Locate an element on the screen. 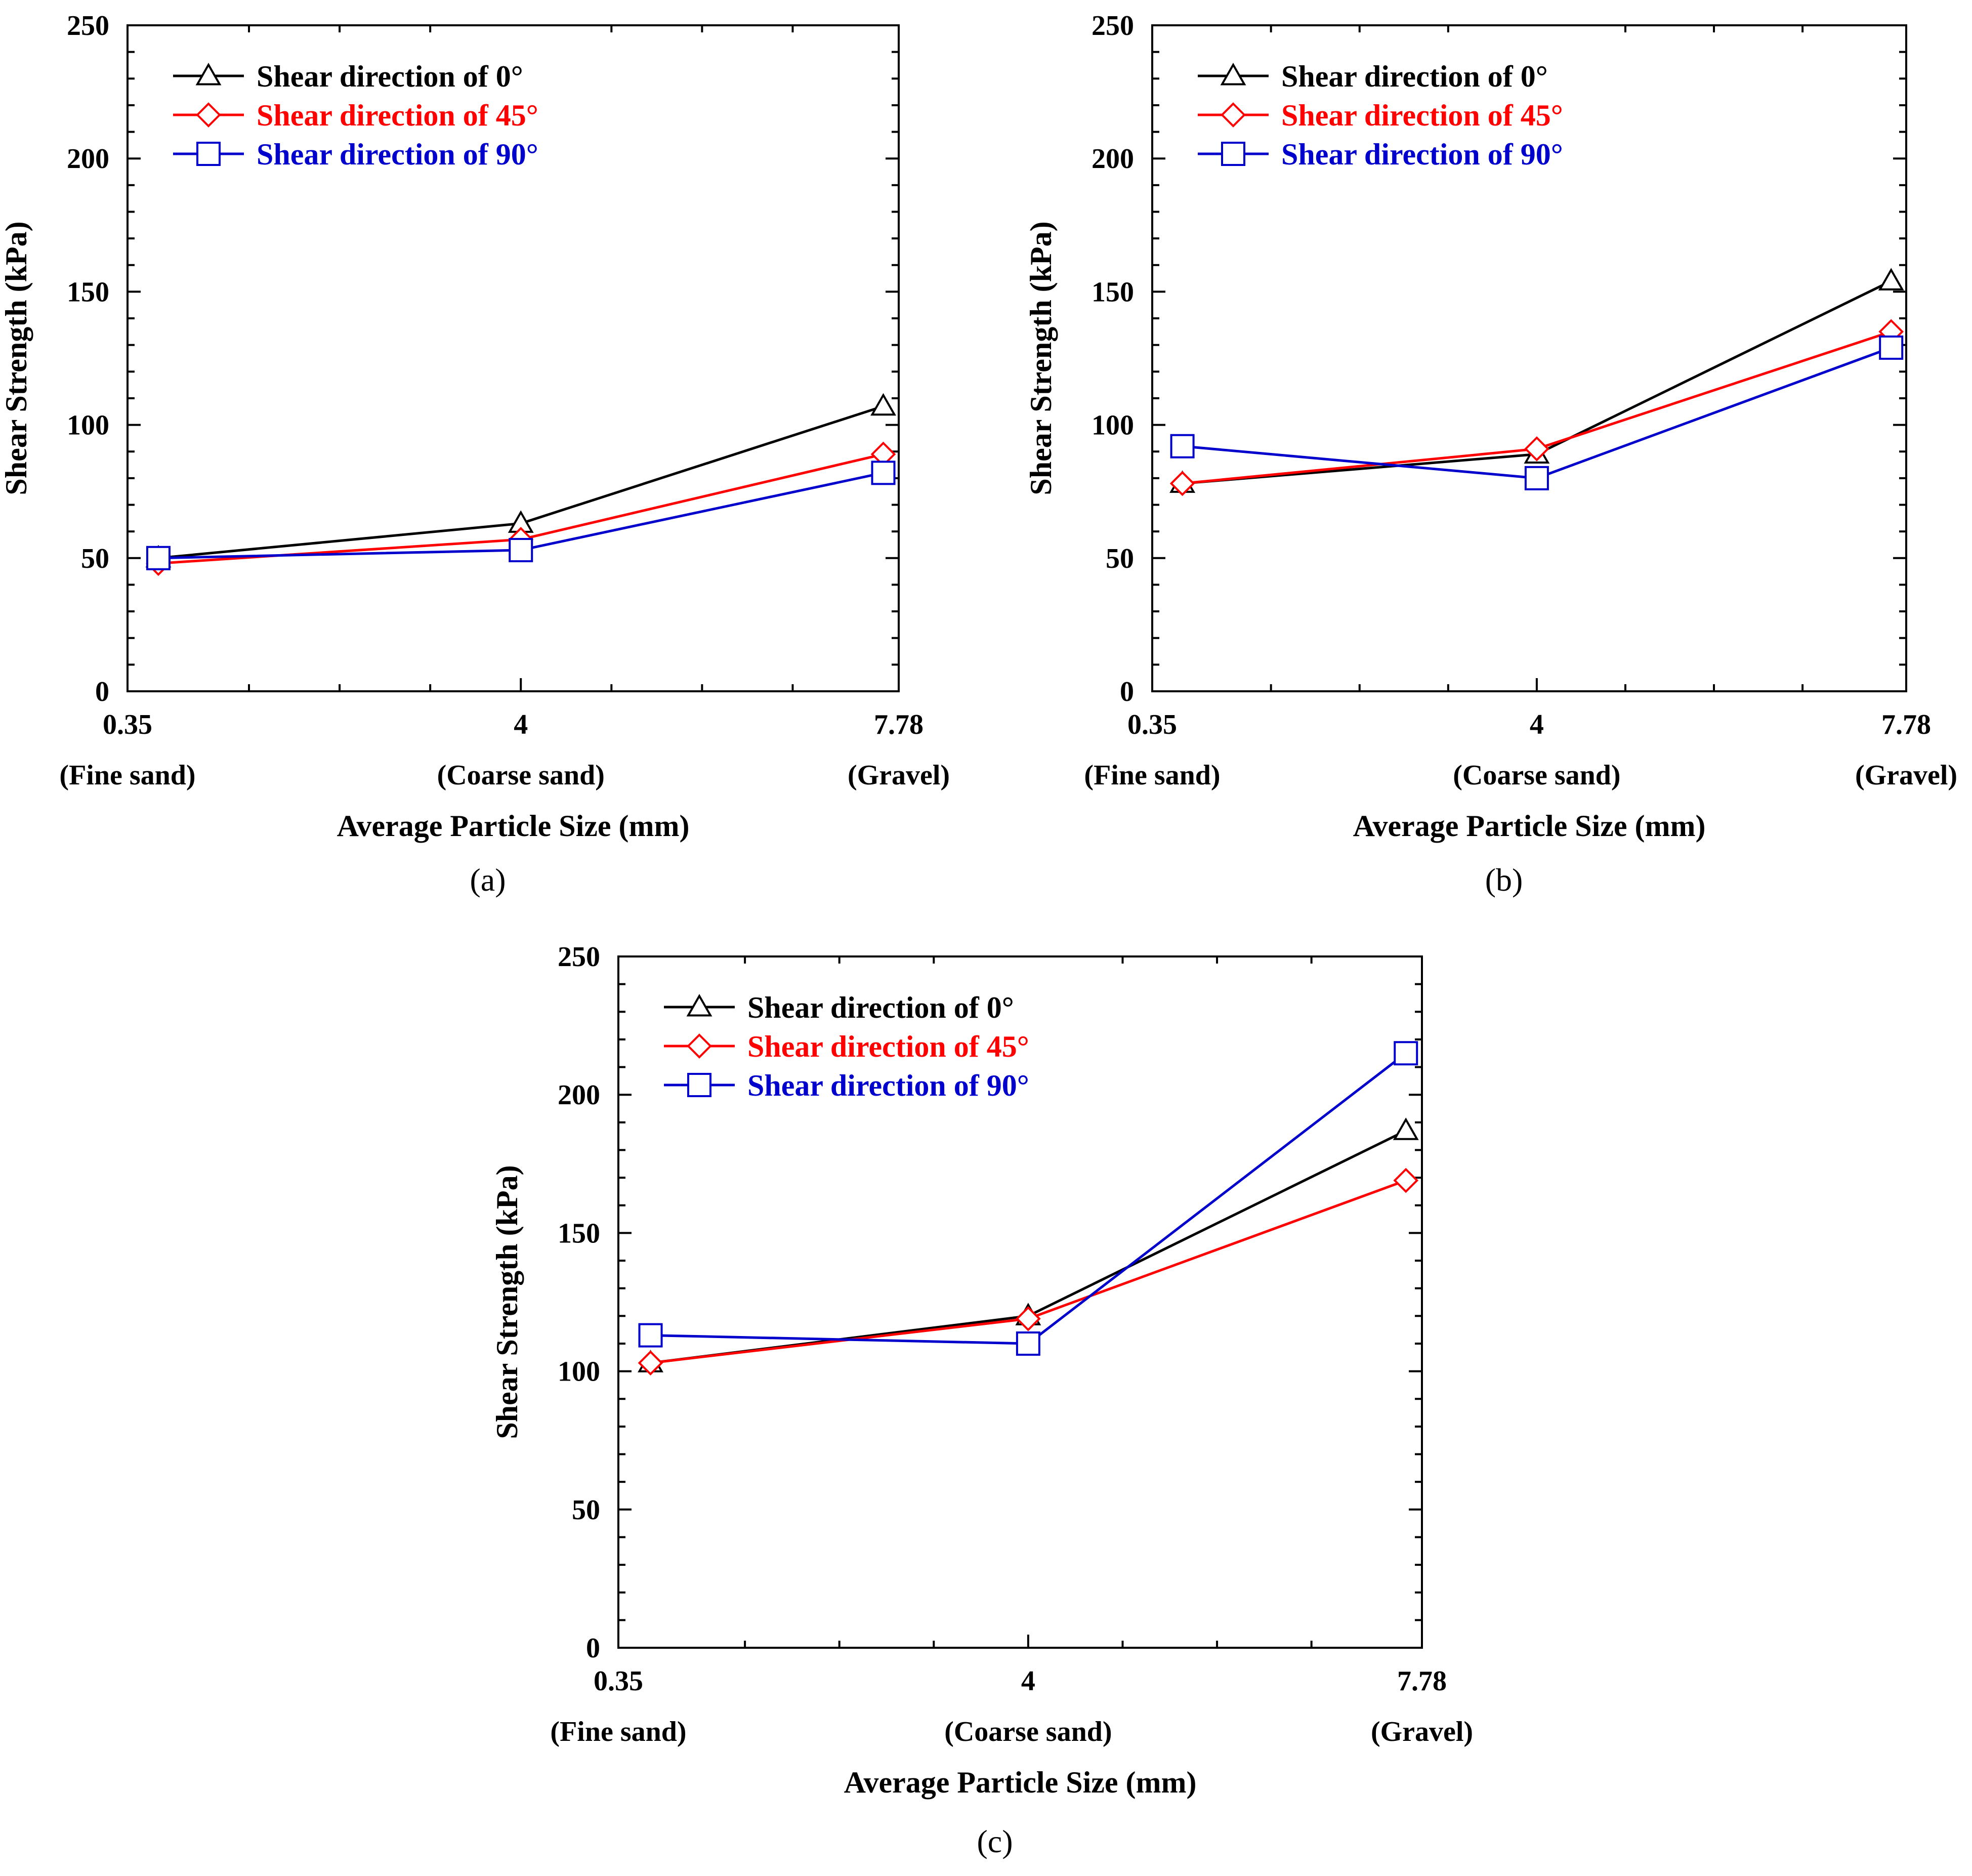 This screenshot has width=1972, height=1876. panel-label: (c) is located at coordinates (995, 1841).